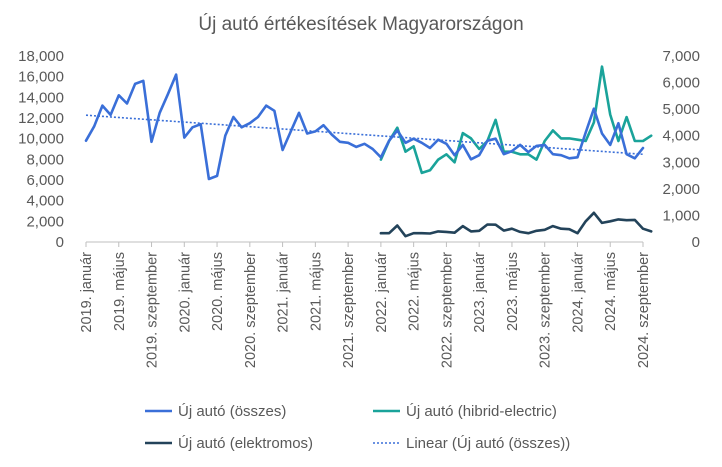 The height and width of the screenshot is (467, 722). I want to click on y-left-tick-label: 8,000, so click(45, 159).